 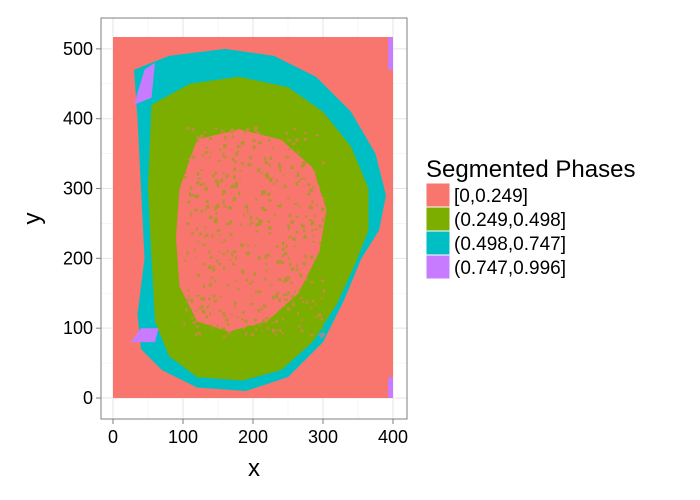 What do you see at coordinates (183, 437) in the screenshot?
I see `x-tick-label: 100` at bounding box center [183, 437].